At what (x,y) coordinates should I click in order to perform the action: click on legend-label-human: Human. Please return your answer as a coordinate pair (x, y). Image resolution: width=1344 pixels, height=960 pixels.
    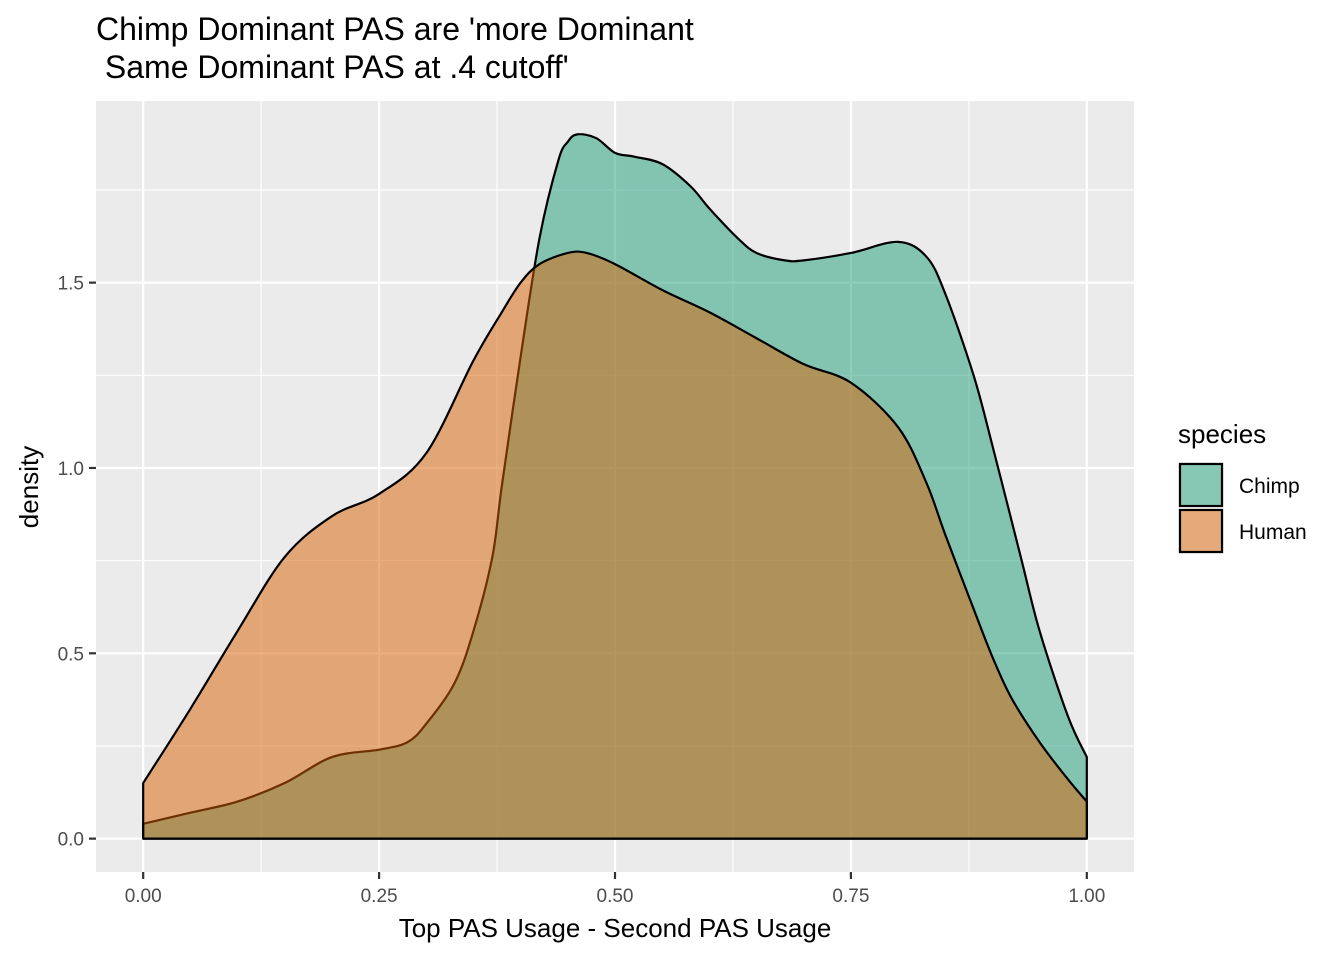
    Looking at the image, I should click on (1273, 532).